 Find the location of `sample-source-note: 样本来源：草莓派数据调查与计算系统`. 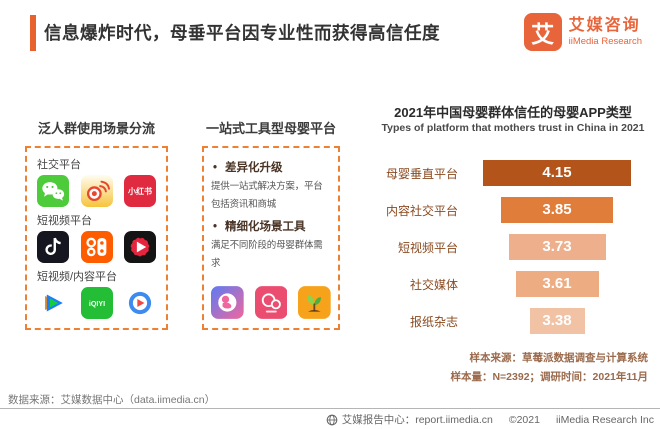

sample-source-note: 样本来源：草莓派数据调查与计算系统 is located at coordinates (559, 358).